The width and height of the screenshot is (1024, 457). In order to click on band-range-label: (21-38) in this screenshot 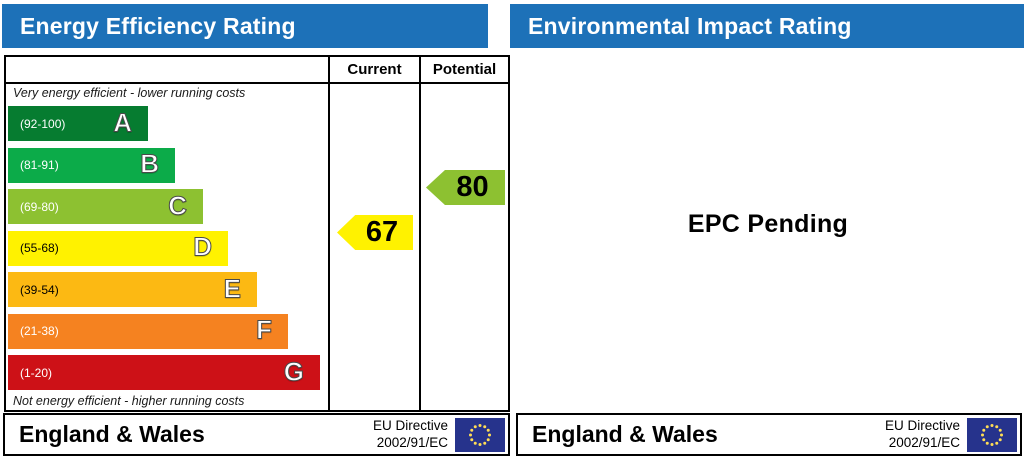, I will do `click(39, 331)`.